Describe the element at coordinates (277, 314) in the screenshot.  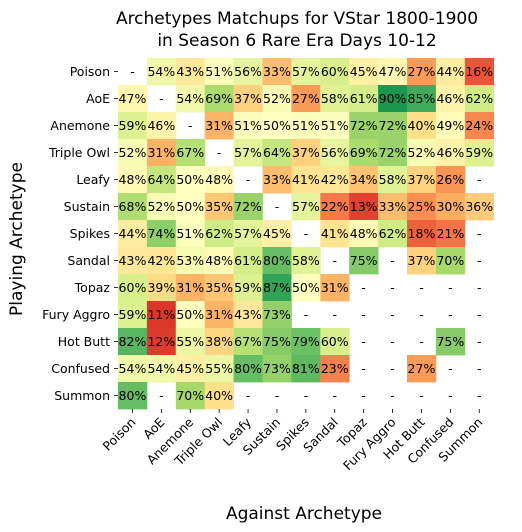
I see `cell-value-label: 73%` at that location.